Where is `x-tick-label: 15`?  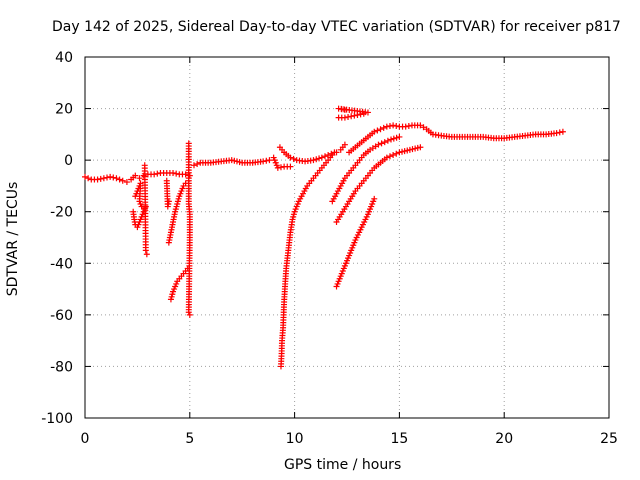 x-tick-label: 15 is located at coordinates (399, 439).